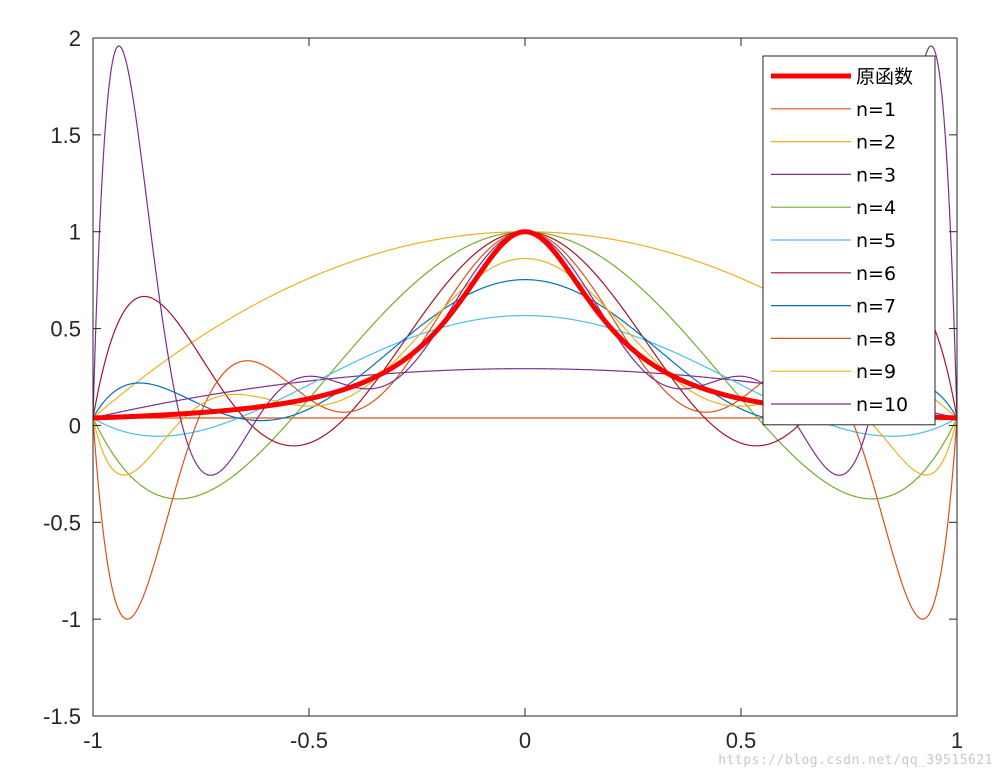 The image size is (1003, 782). I want to click on y-tick-label: -1, so click(71, 619).